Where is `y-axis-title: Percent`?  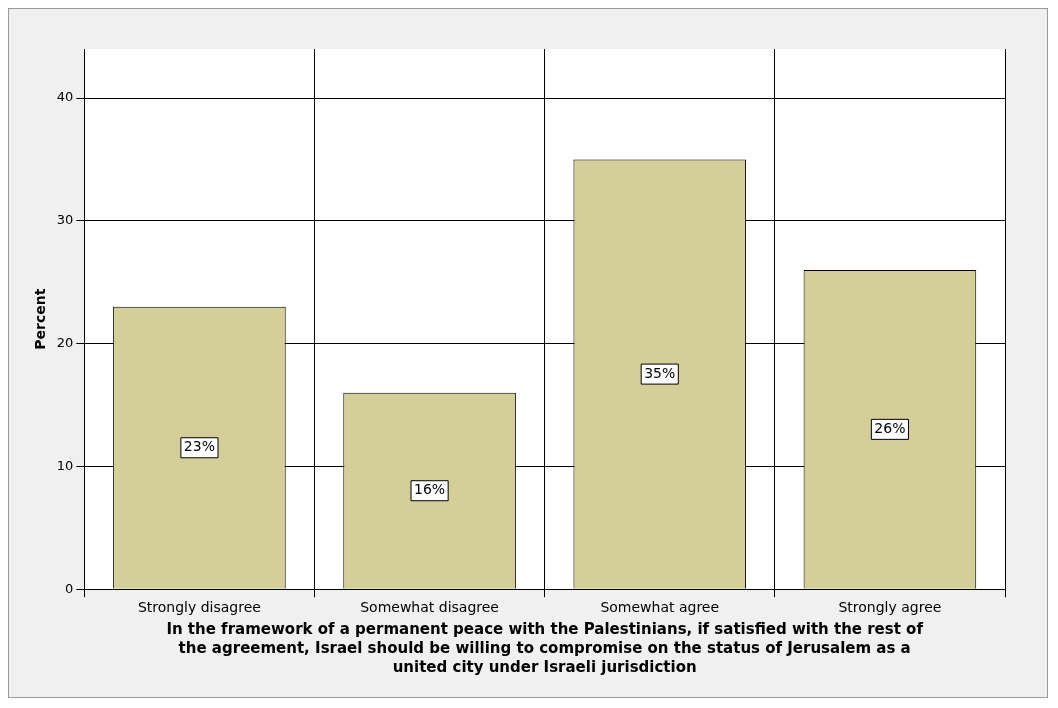
y-axis-title: Percent is located at coordinates (40, 319).